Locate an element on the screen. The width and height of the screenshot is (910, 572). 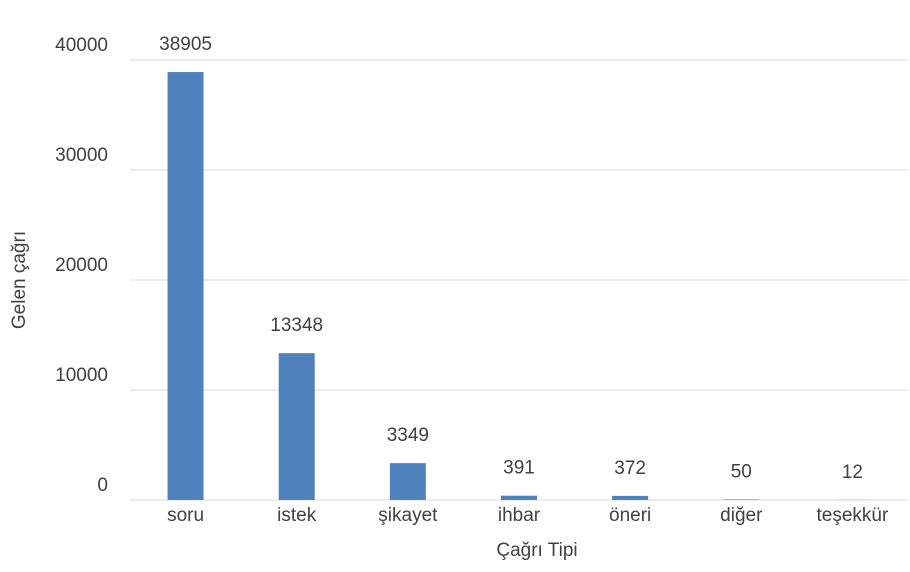
data-label: 13348 is located at coordinates (296, 325).